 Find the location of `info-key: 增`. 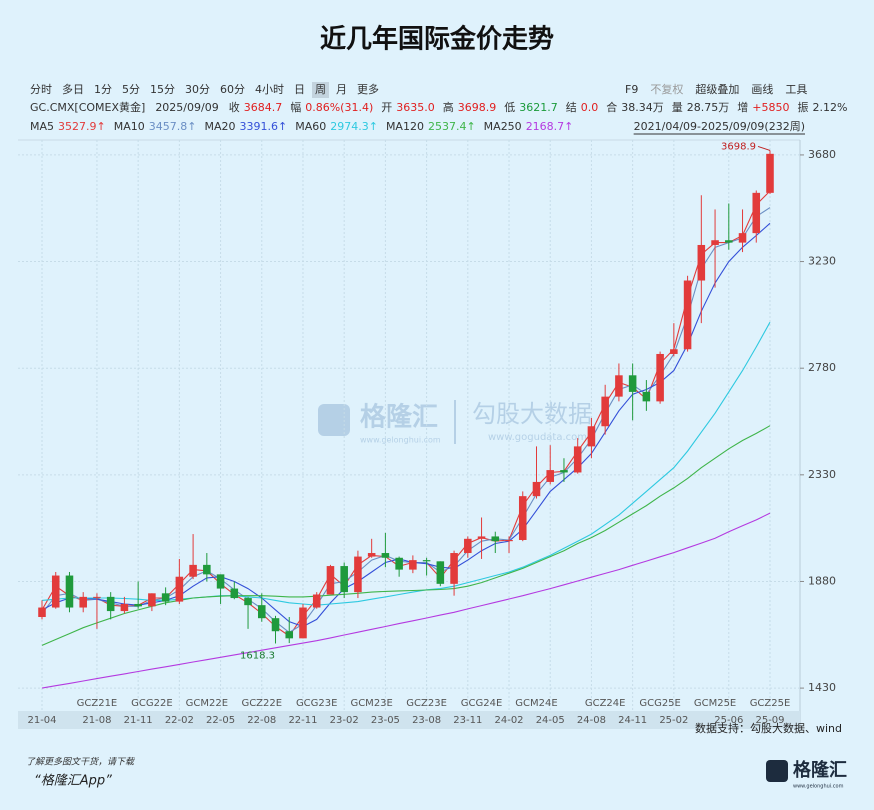

info-key: 增 is located at coordinates (742, 107).